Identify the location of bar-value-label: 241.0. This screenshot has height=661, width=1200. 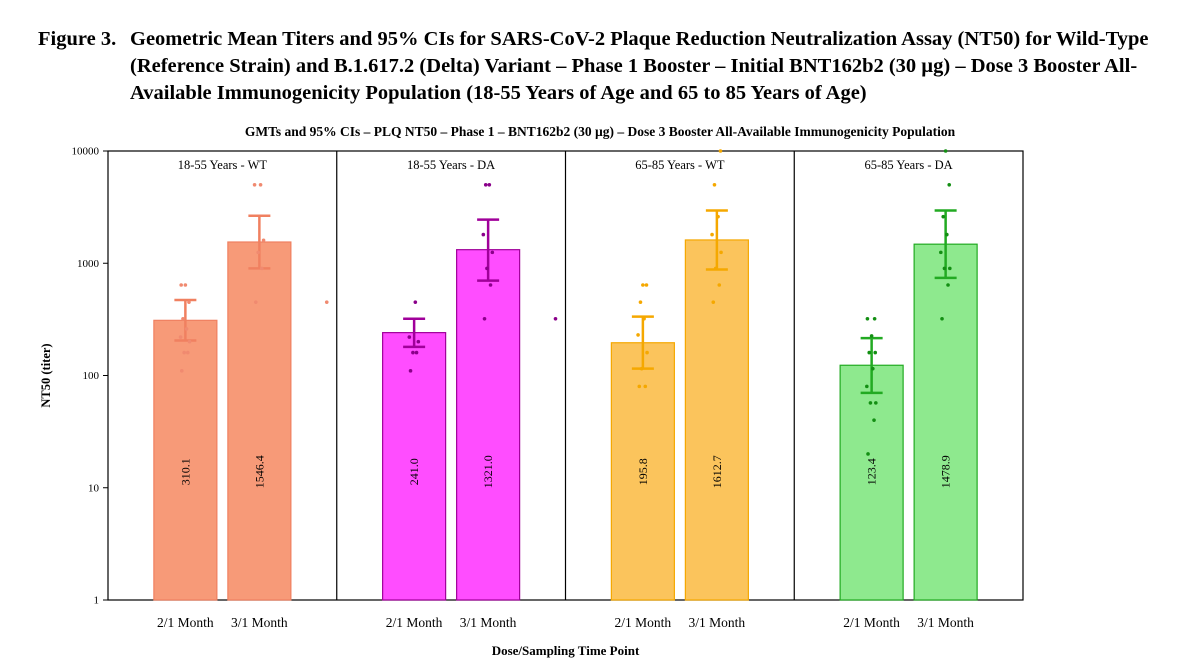
(414, 471).